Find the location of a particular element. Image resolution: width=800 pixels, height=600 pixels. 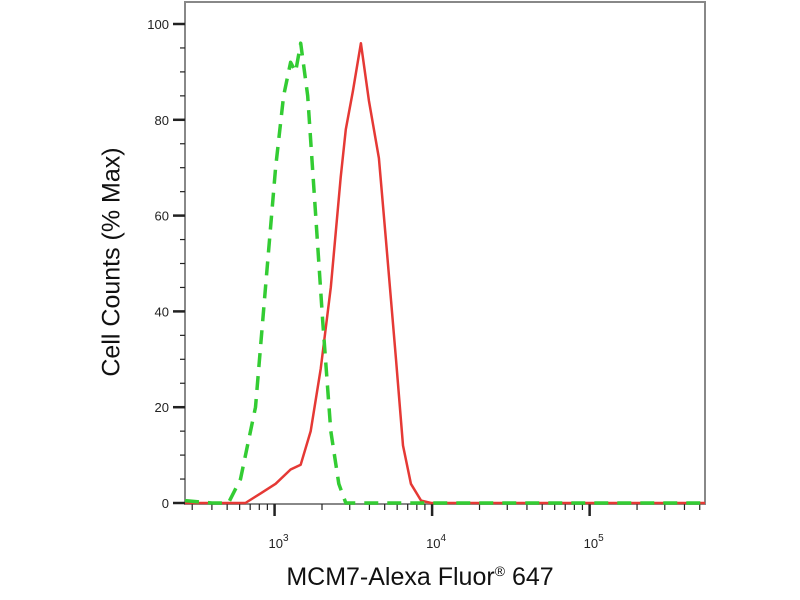

x-axis-label-tail: 647 is located at coordinates (529, 577).